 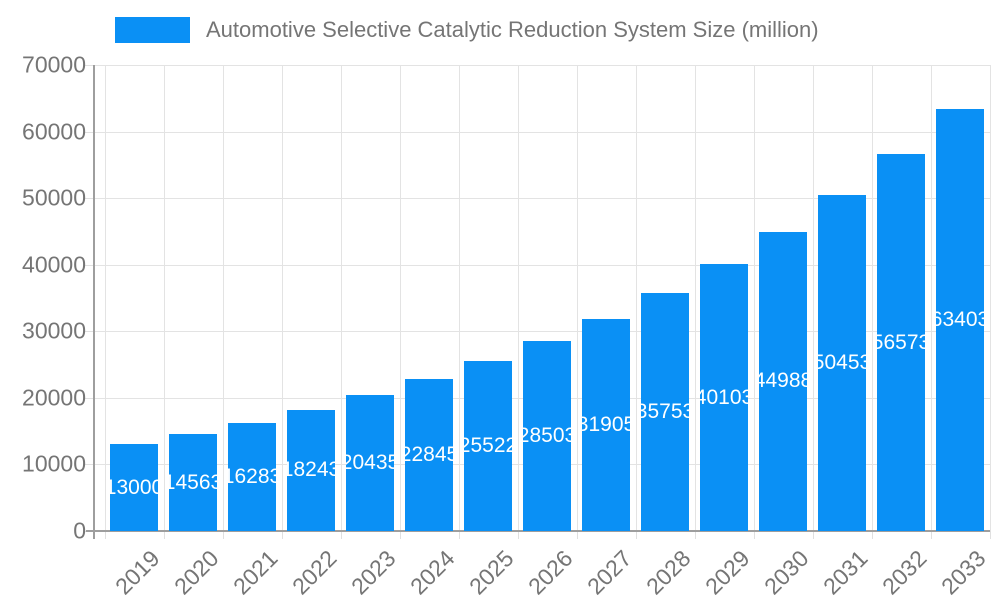 What do you see at coordinates (54, 463) in the screenshot?
I see `y-tick-label: 10000` at bounding box center [54, 463].